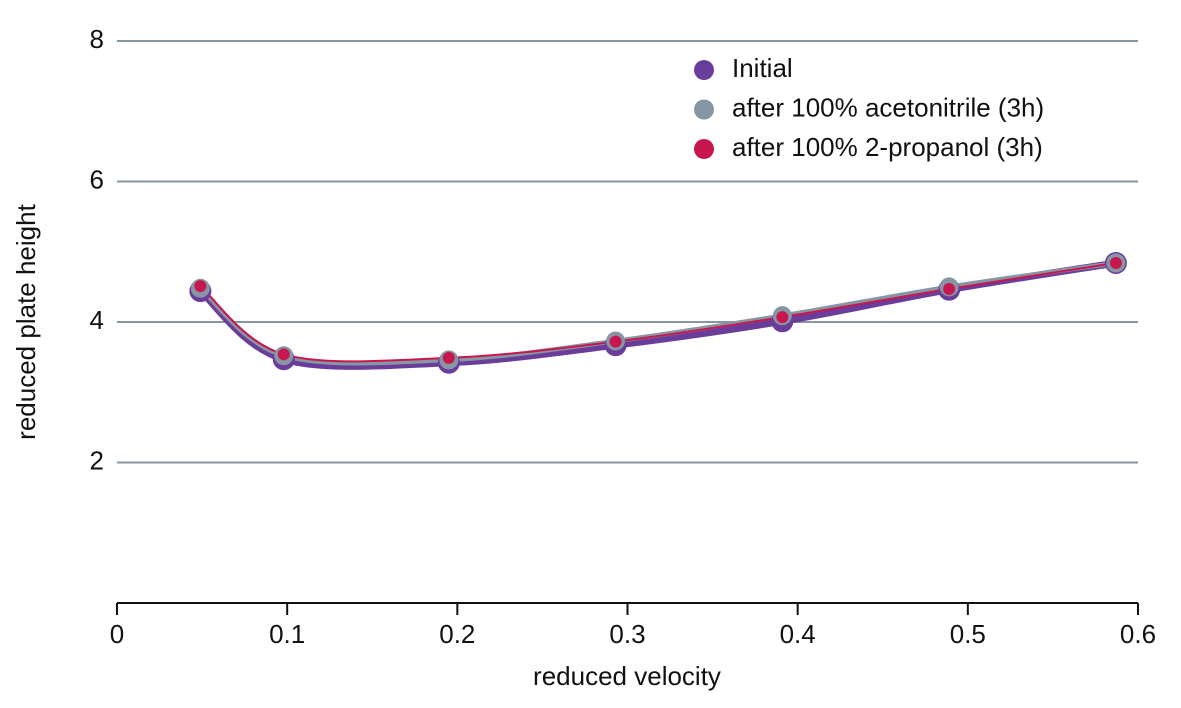 The image size is (1181, 708). What do you see at coordinates (888, 107) in the screenshot?
I see `legend-label: after 100% acetonitrile (3h)` at bounding box center [888, 107].